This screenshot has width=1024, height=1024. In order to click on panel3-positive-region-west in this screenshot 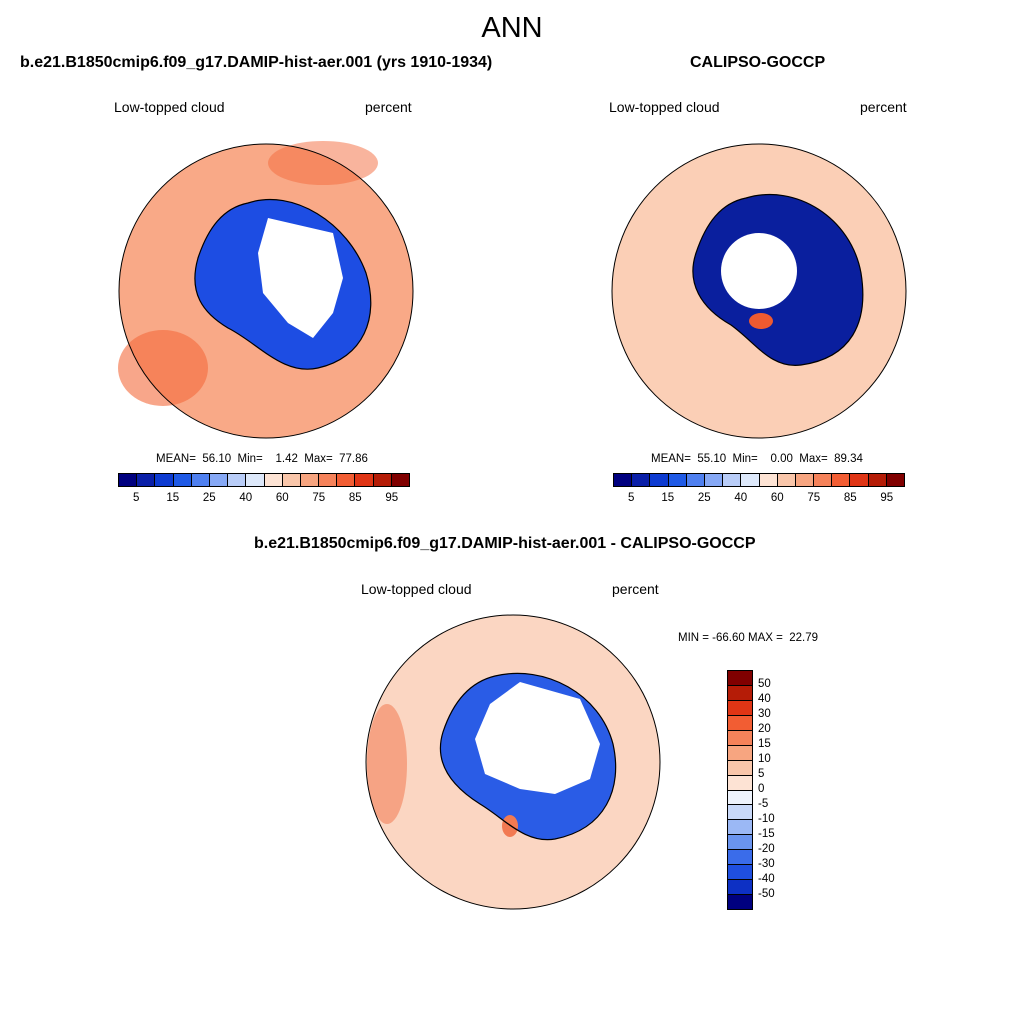, I will do `click(387, 764)`.